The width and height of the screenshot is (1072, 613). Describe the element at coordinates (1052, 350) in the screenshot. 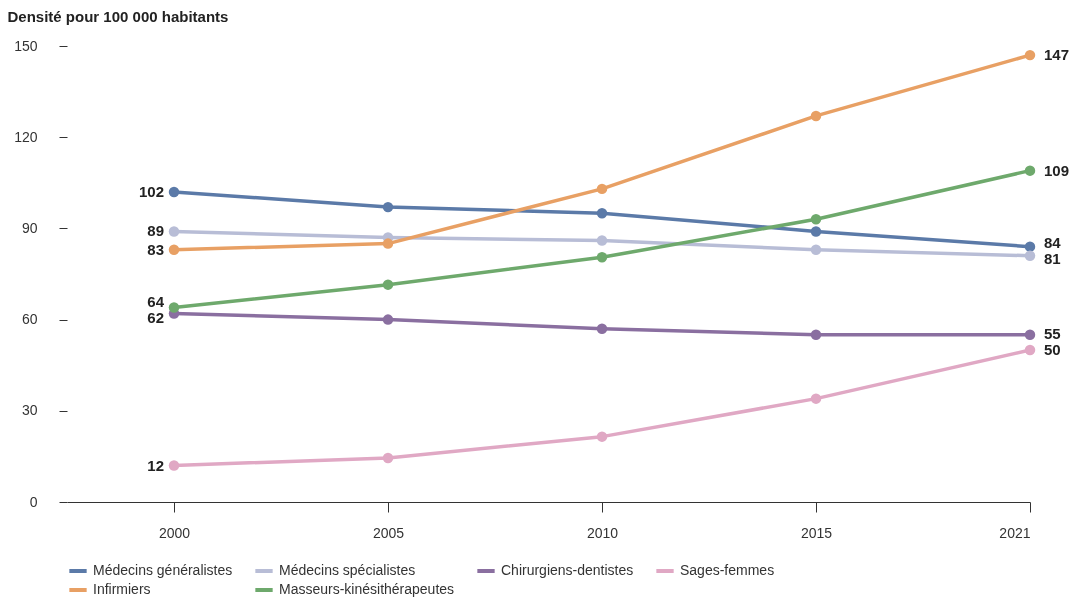

I see `data-label: 50` at that location.